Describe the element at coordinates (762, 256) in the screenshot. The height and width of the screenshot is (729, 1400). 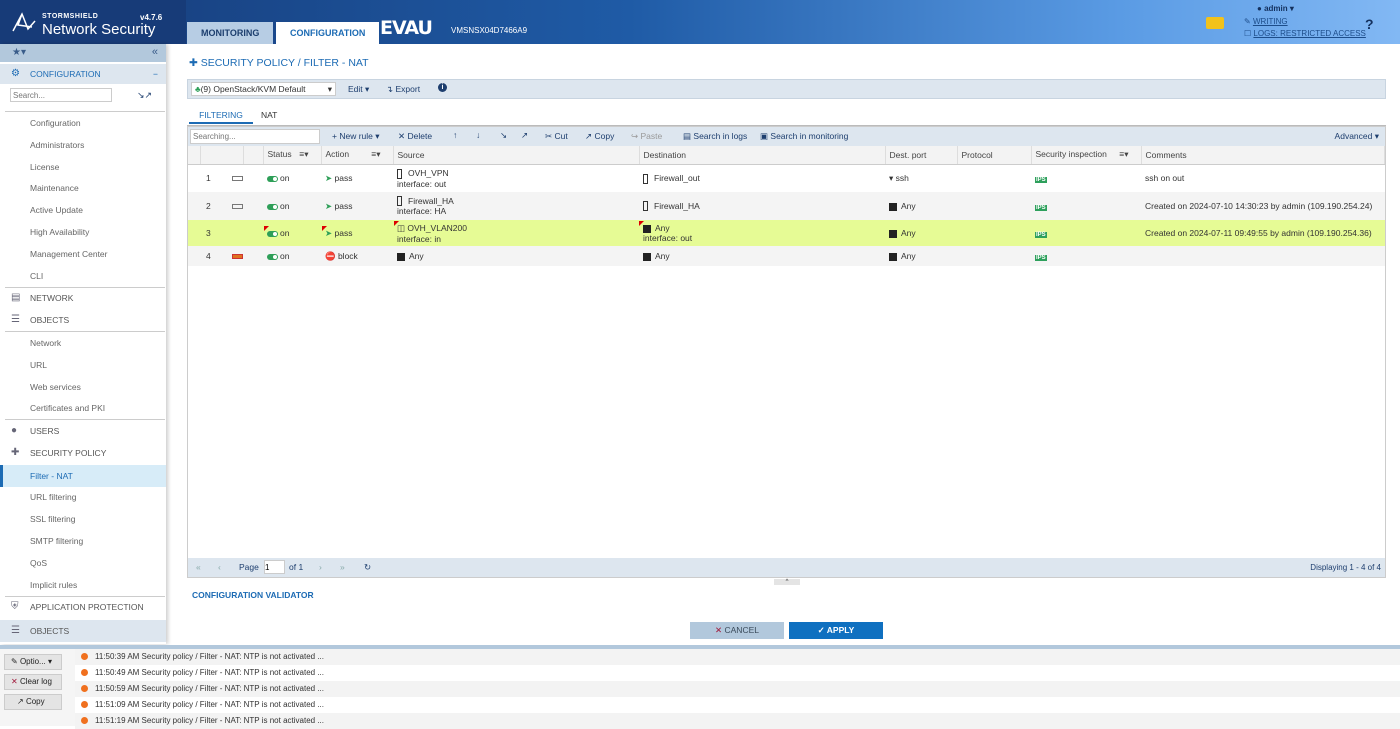
I see `destination-cell: Any` at that location.